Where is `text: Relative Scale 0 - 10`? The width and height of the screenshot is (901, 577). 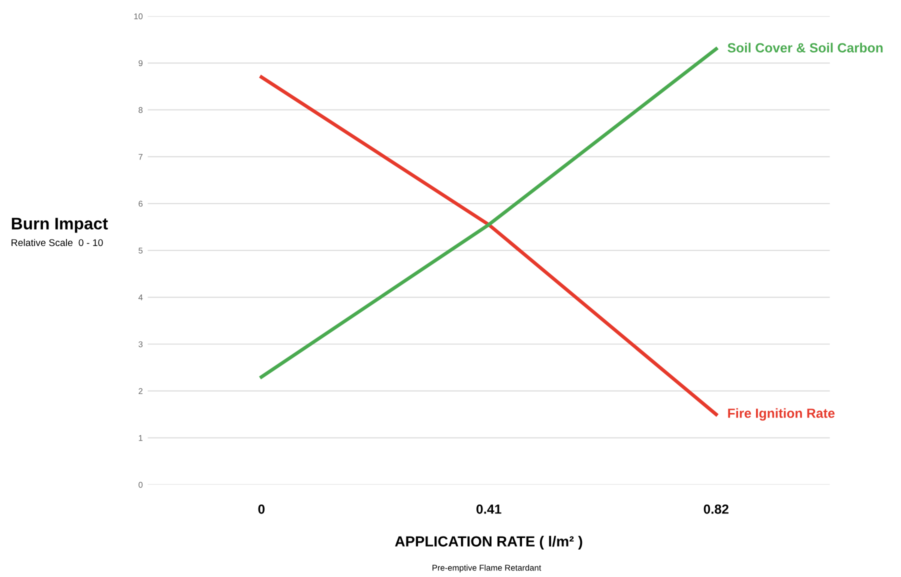 text: Relative Scale 0 - 10 is located at coordinates (57, 242).